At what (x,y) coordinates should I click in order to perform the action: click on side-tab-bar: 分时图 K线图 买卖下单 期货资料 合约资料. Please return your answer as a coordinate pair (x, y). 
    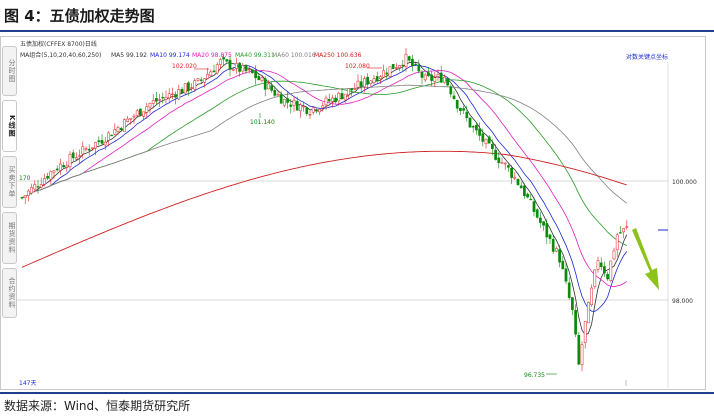
    Looking at the image, I should click on (8, 181).